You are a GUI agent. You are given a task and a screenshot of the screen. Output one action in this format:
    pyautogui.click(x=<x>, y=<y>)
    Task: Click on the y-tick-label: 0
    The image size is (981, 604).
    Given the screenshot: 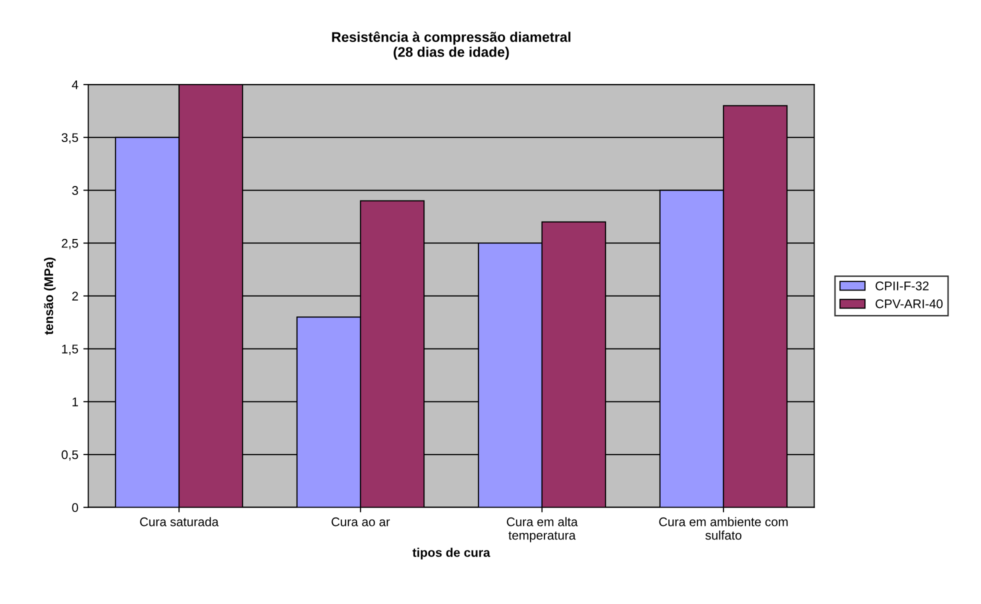 What is the action you would take?
    pyautogui.click(x=75, y=507)
    